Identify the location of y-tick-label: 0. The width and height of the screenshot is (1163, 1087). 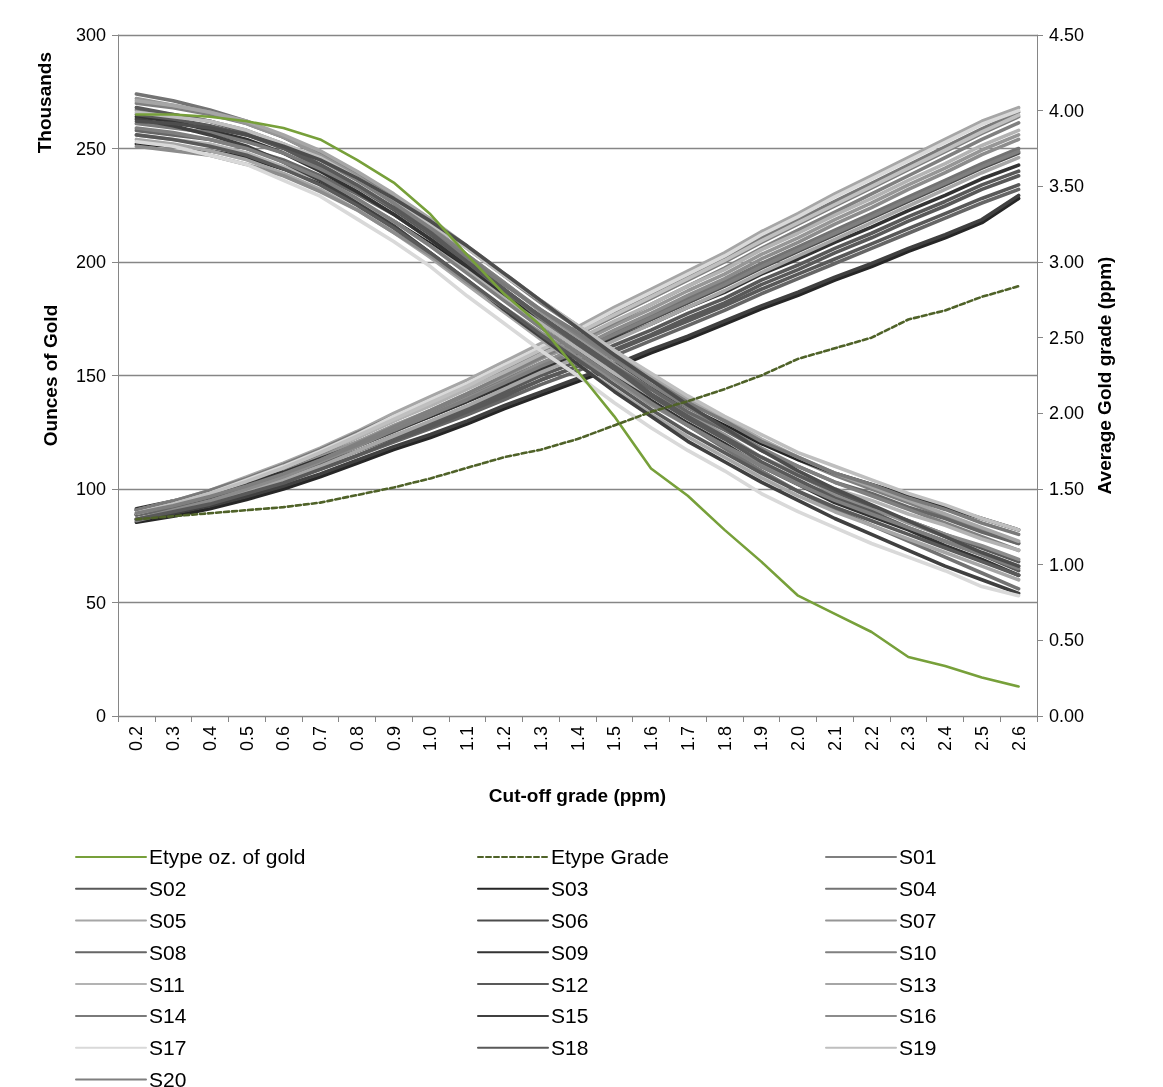
(100, 716).